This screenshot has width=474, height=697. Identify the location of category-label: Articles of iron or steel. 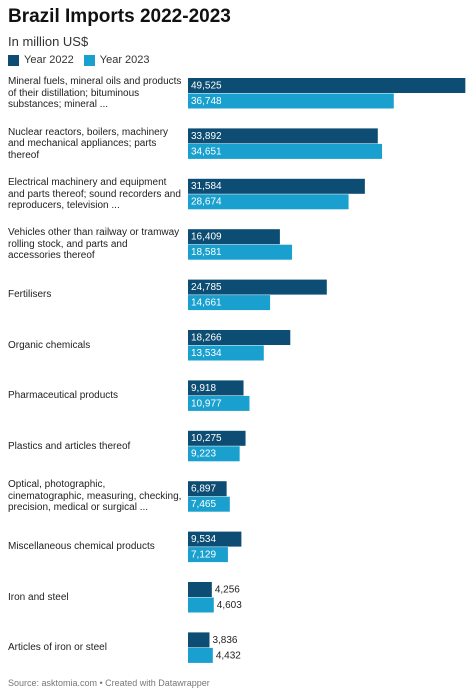
(57, 648).